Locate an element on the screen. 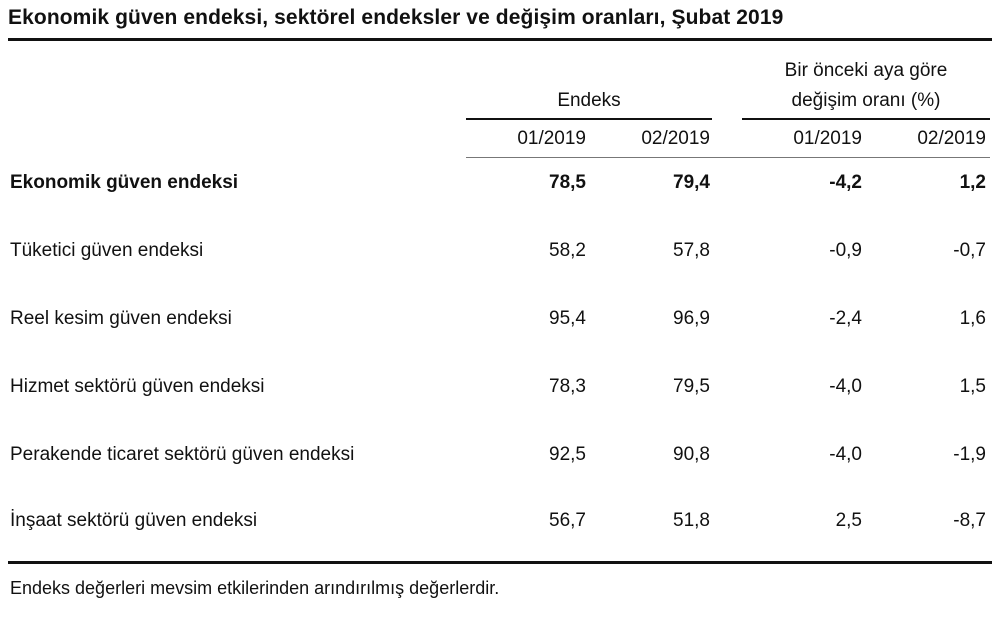  row-value: 96,9 is located at coordinates (691, 318).